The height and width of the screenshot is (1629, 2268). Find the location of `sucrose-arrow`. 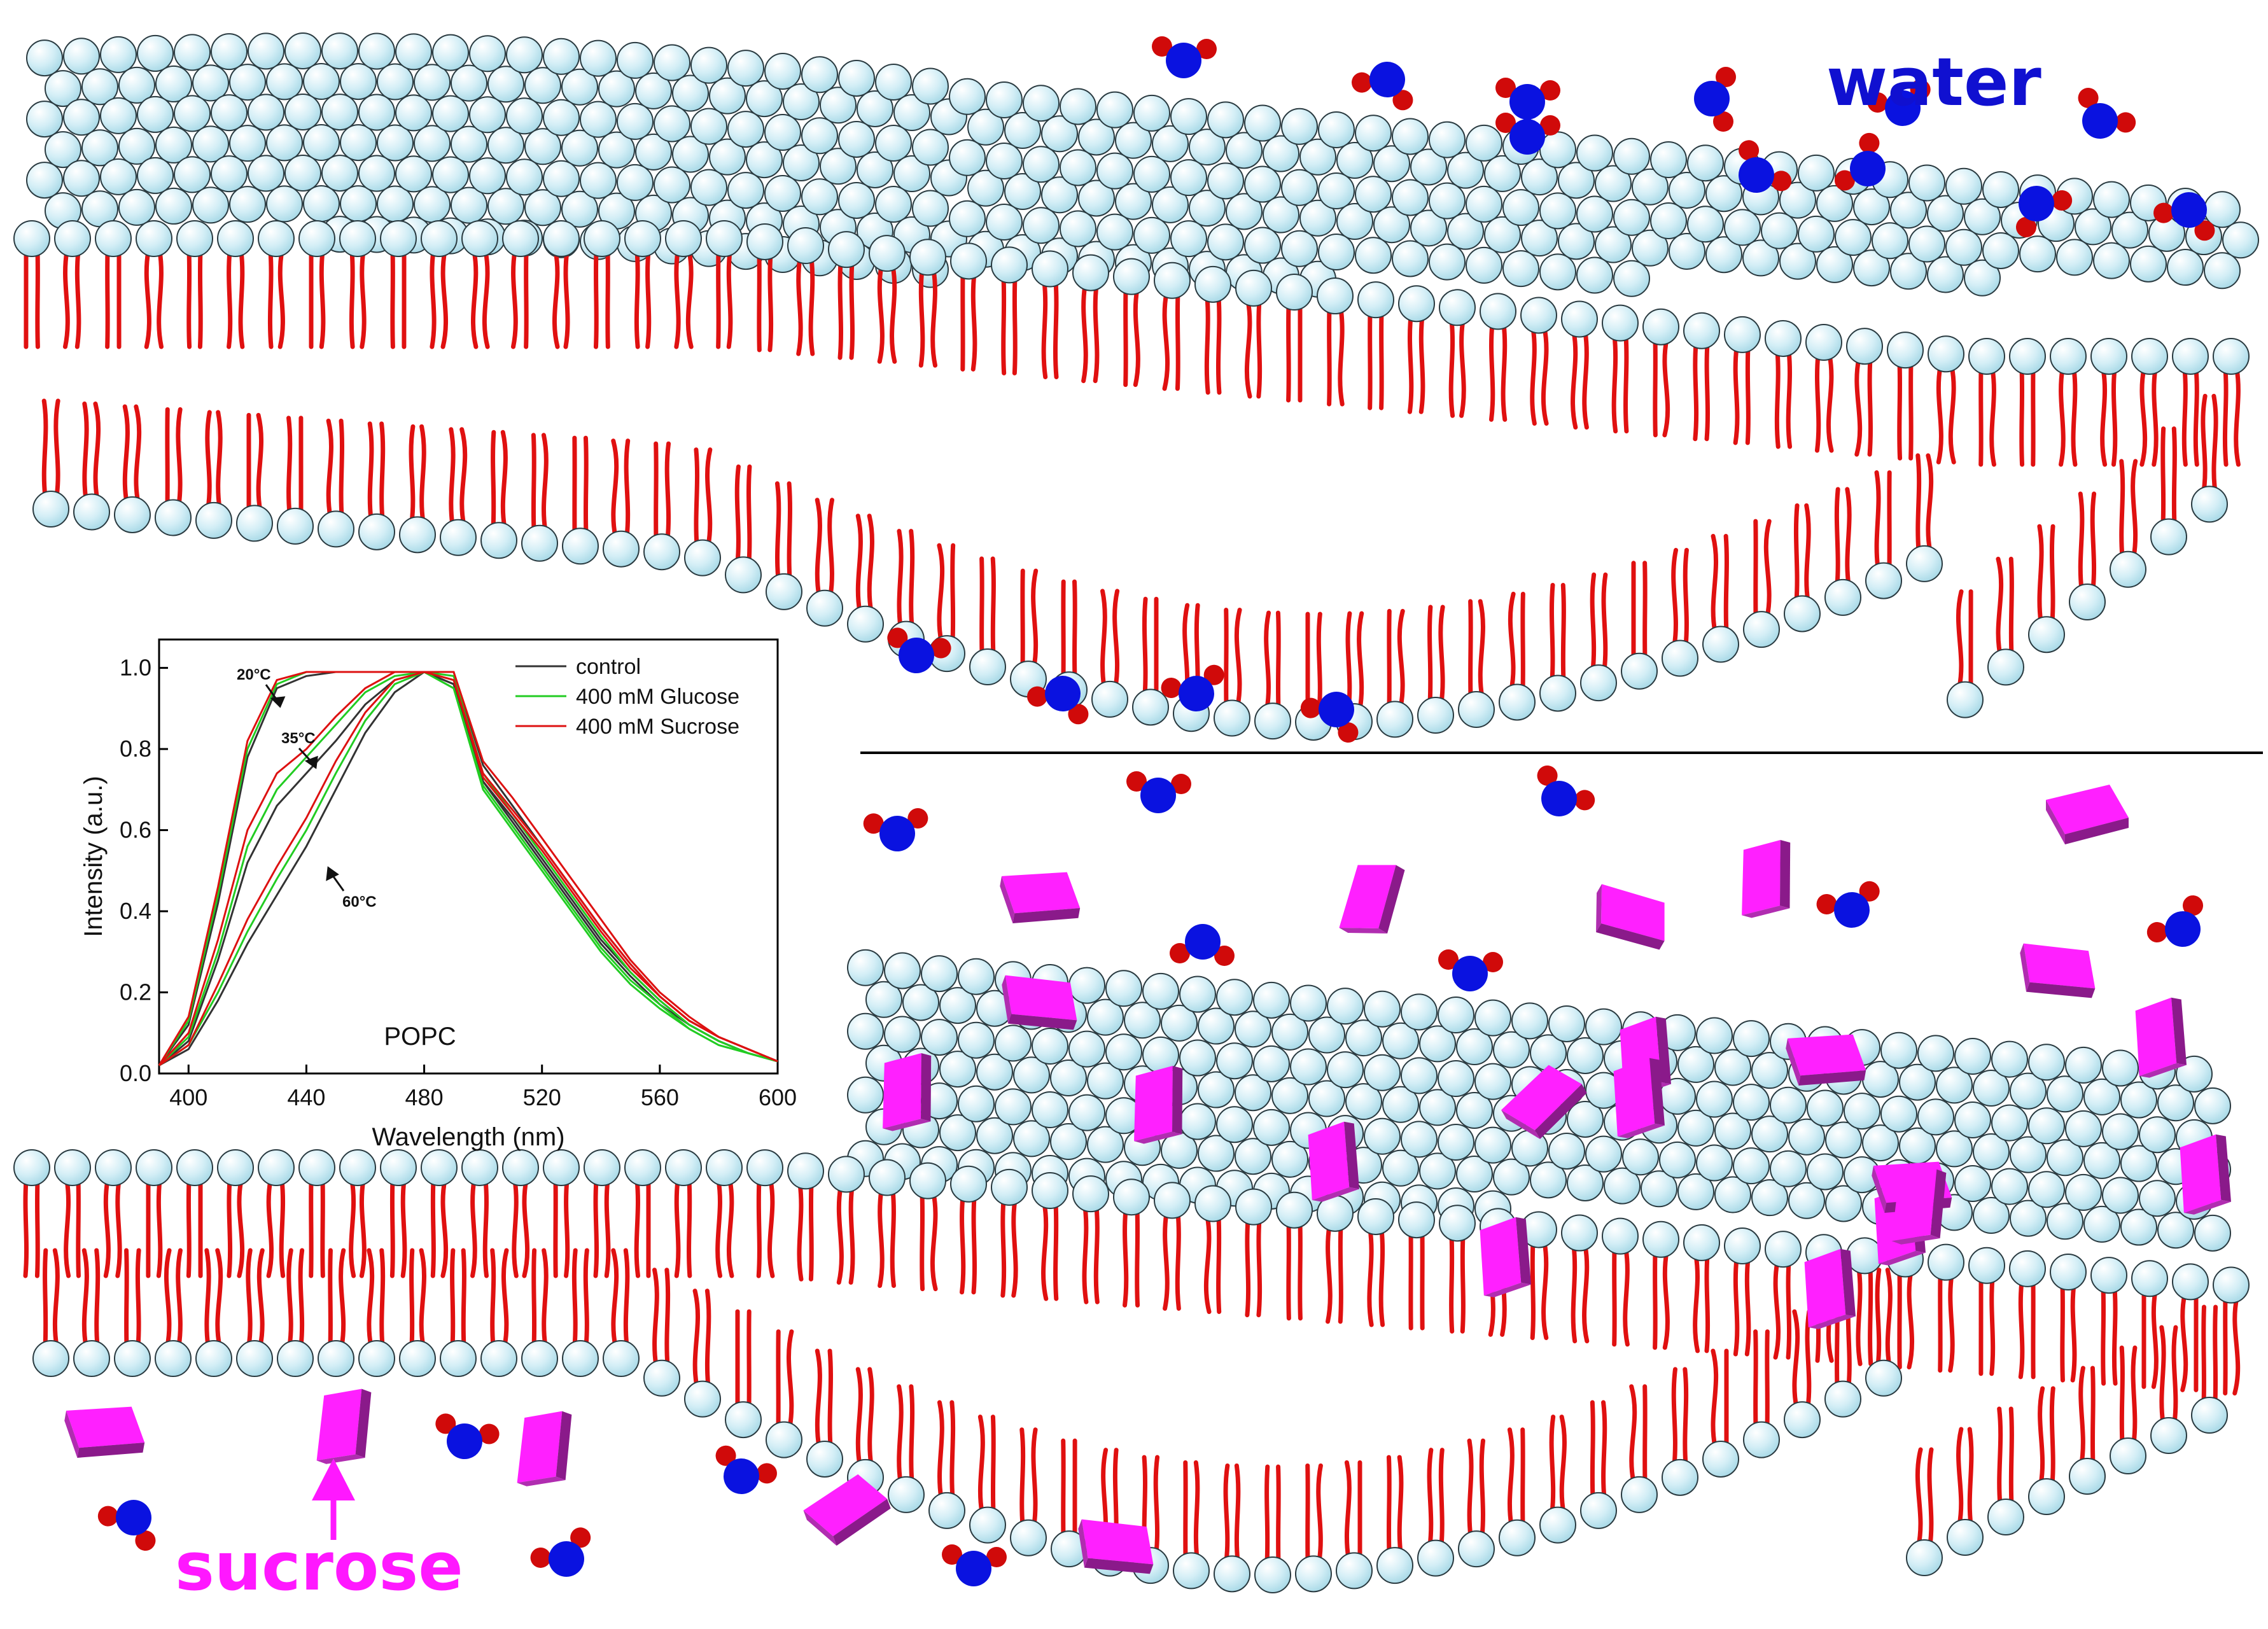

sucrose-arrow is located at coordinates (333, 1499).